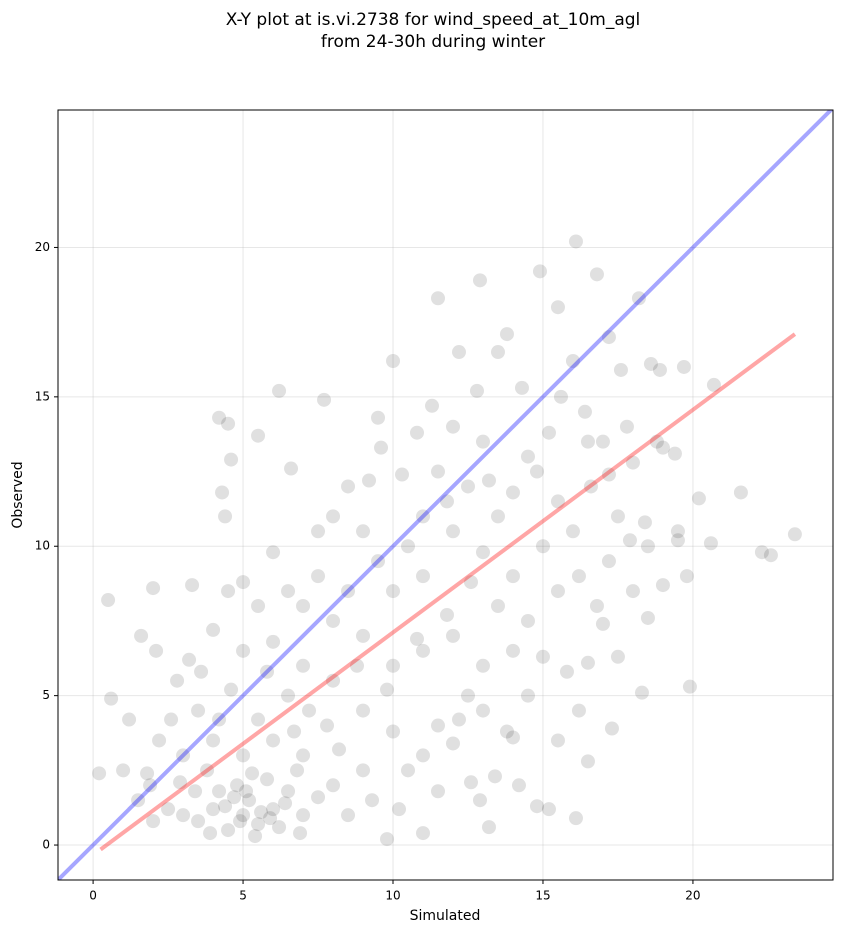 Image resolution: width=843 pixels, height=938 pixels. I want to click on y-tick-label: 20, so click(42, 247).